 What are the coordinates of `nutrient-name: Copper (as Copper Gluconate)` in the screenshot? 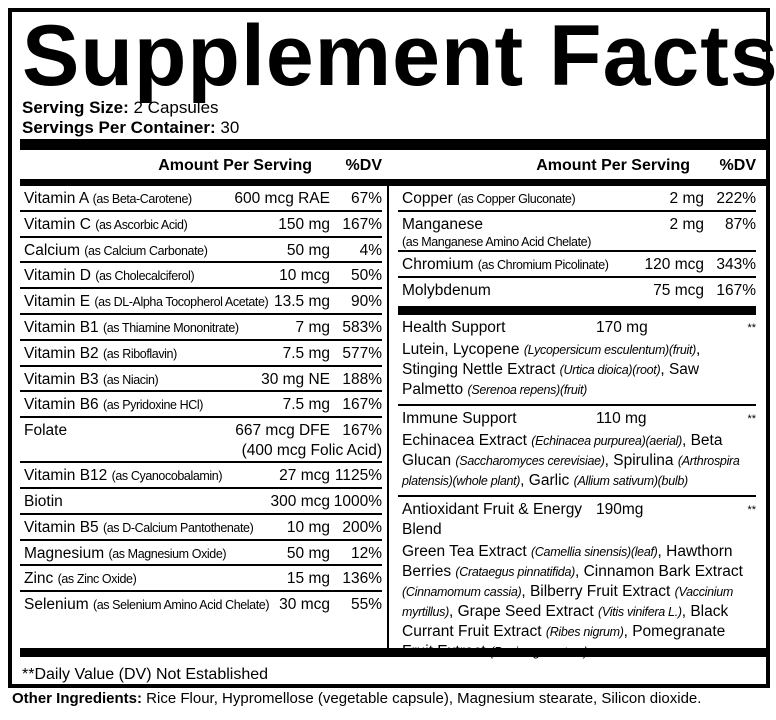 It's located at (536, 199).